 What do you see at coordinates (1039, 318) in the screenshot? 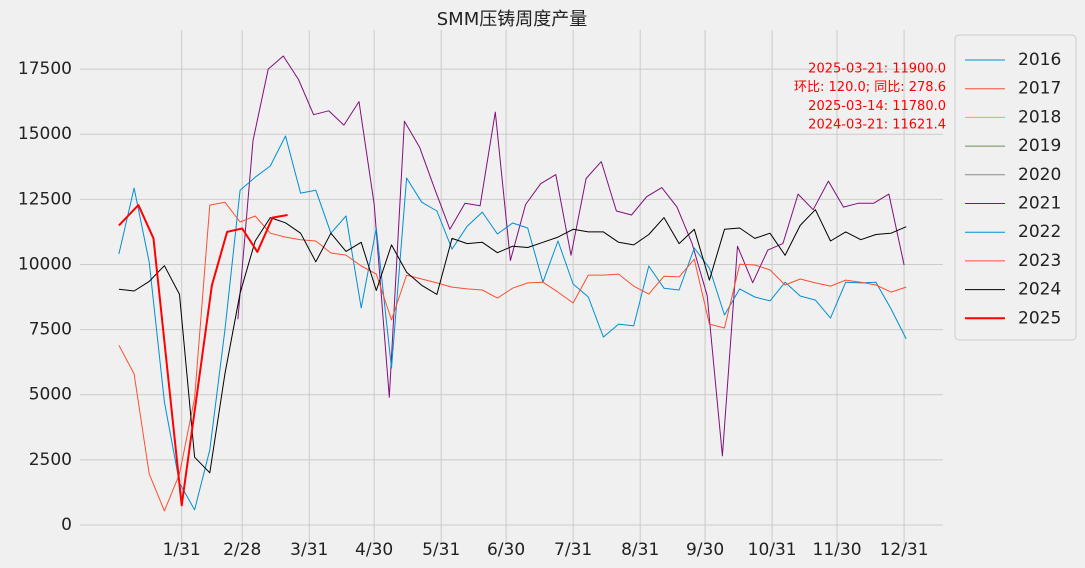
I see `legend-label: 2025` at bounding box center [1039, 318].